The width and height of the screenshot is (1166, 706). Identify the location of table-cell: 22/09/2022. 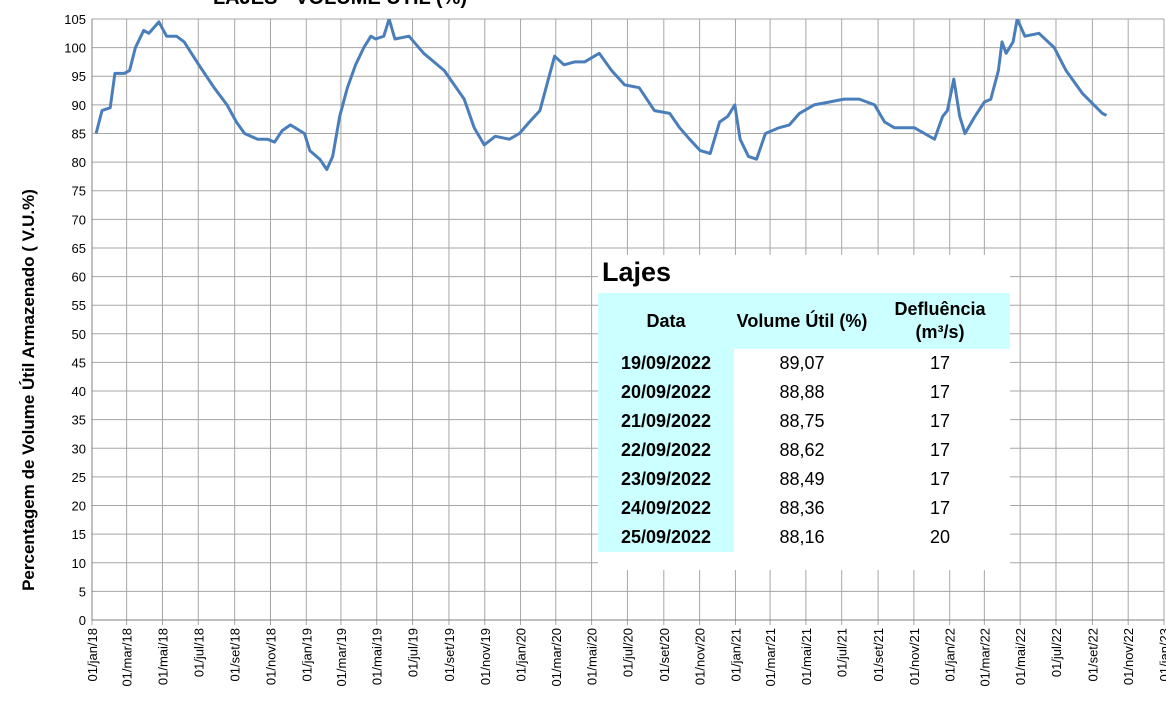
(666, 450).